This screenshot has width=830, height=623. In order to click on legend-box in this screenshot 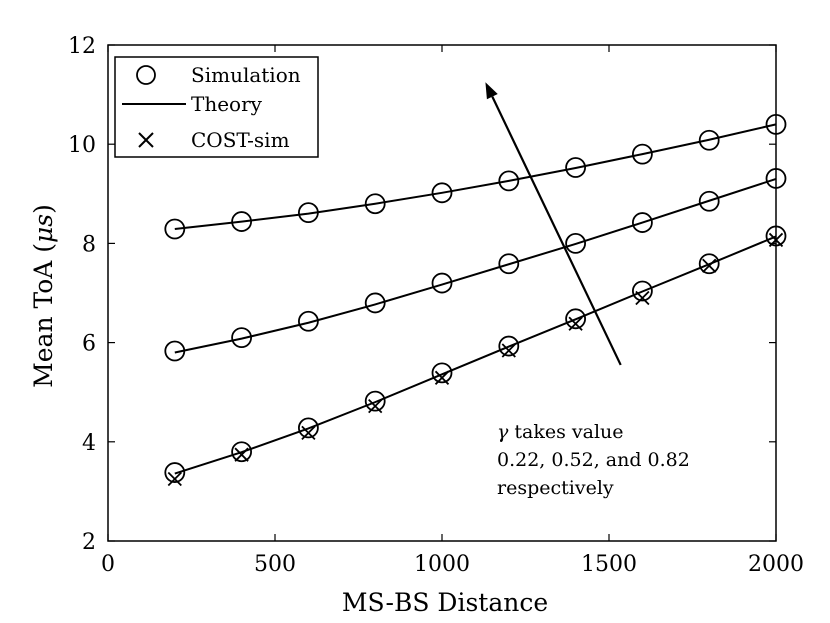, I will do `click(216, 107)`.